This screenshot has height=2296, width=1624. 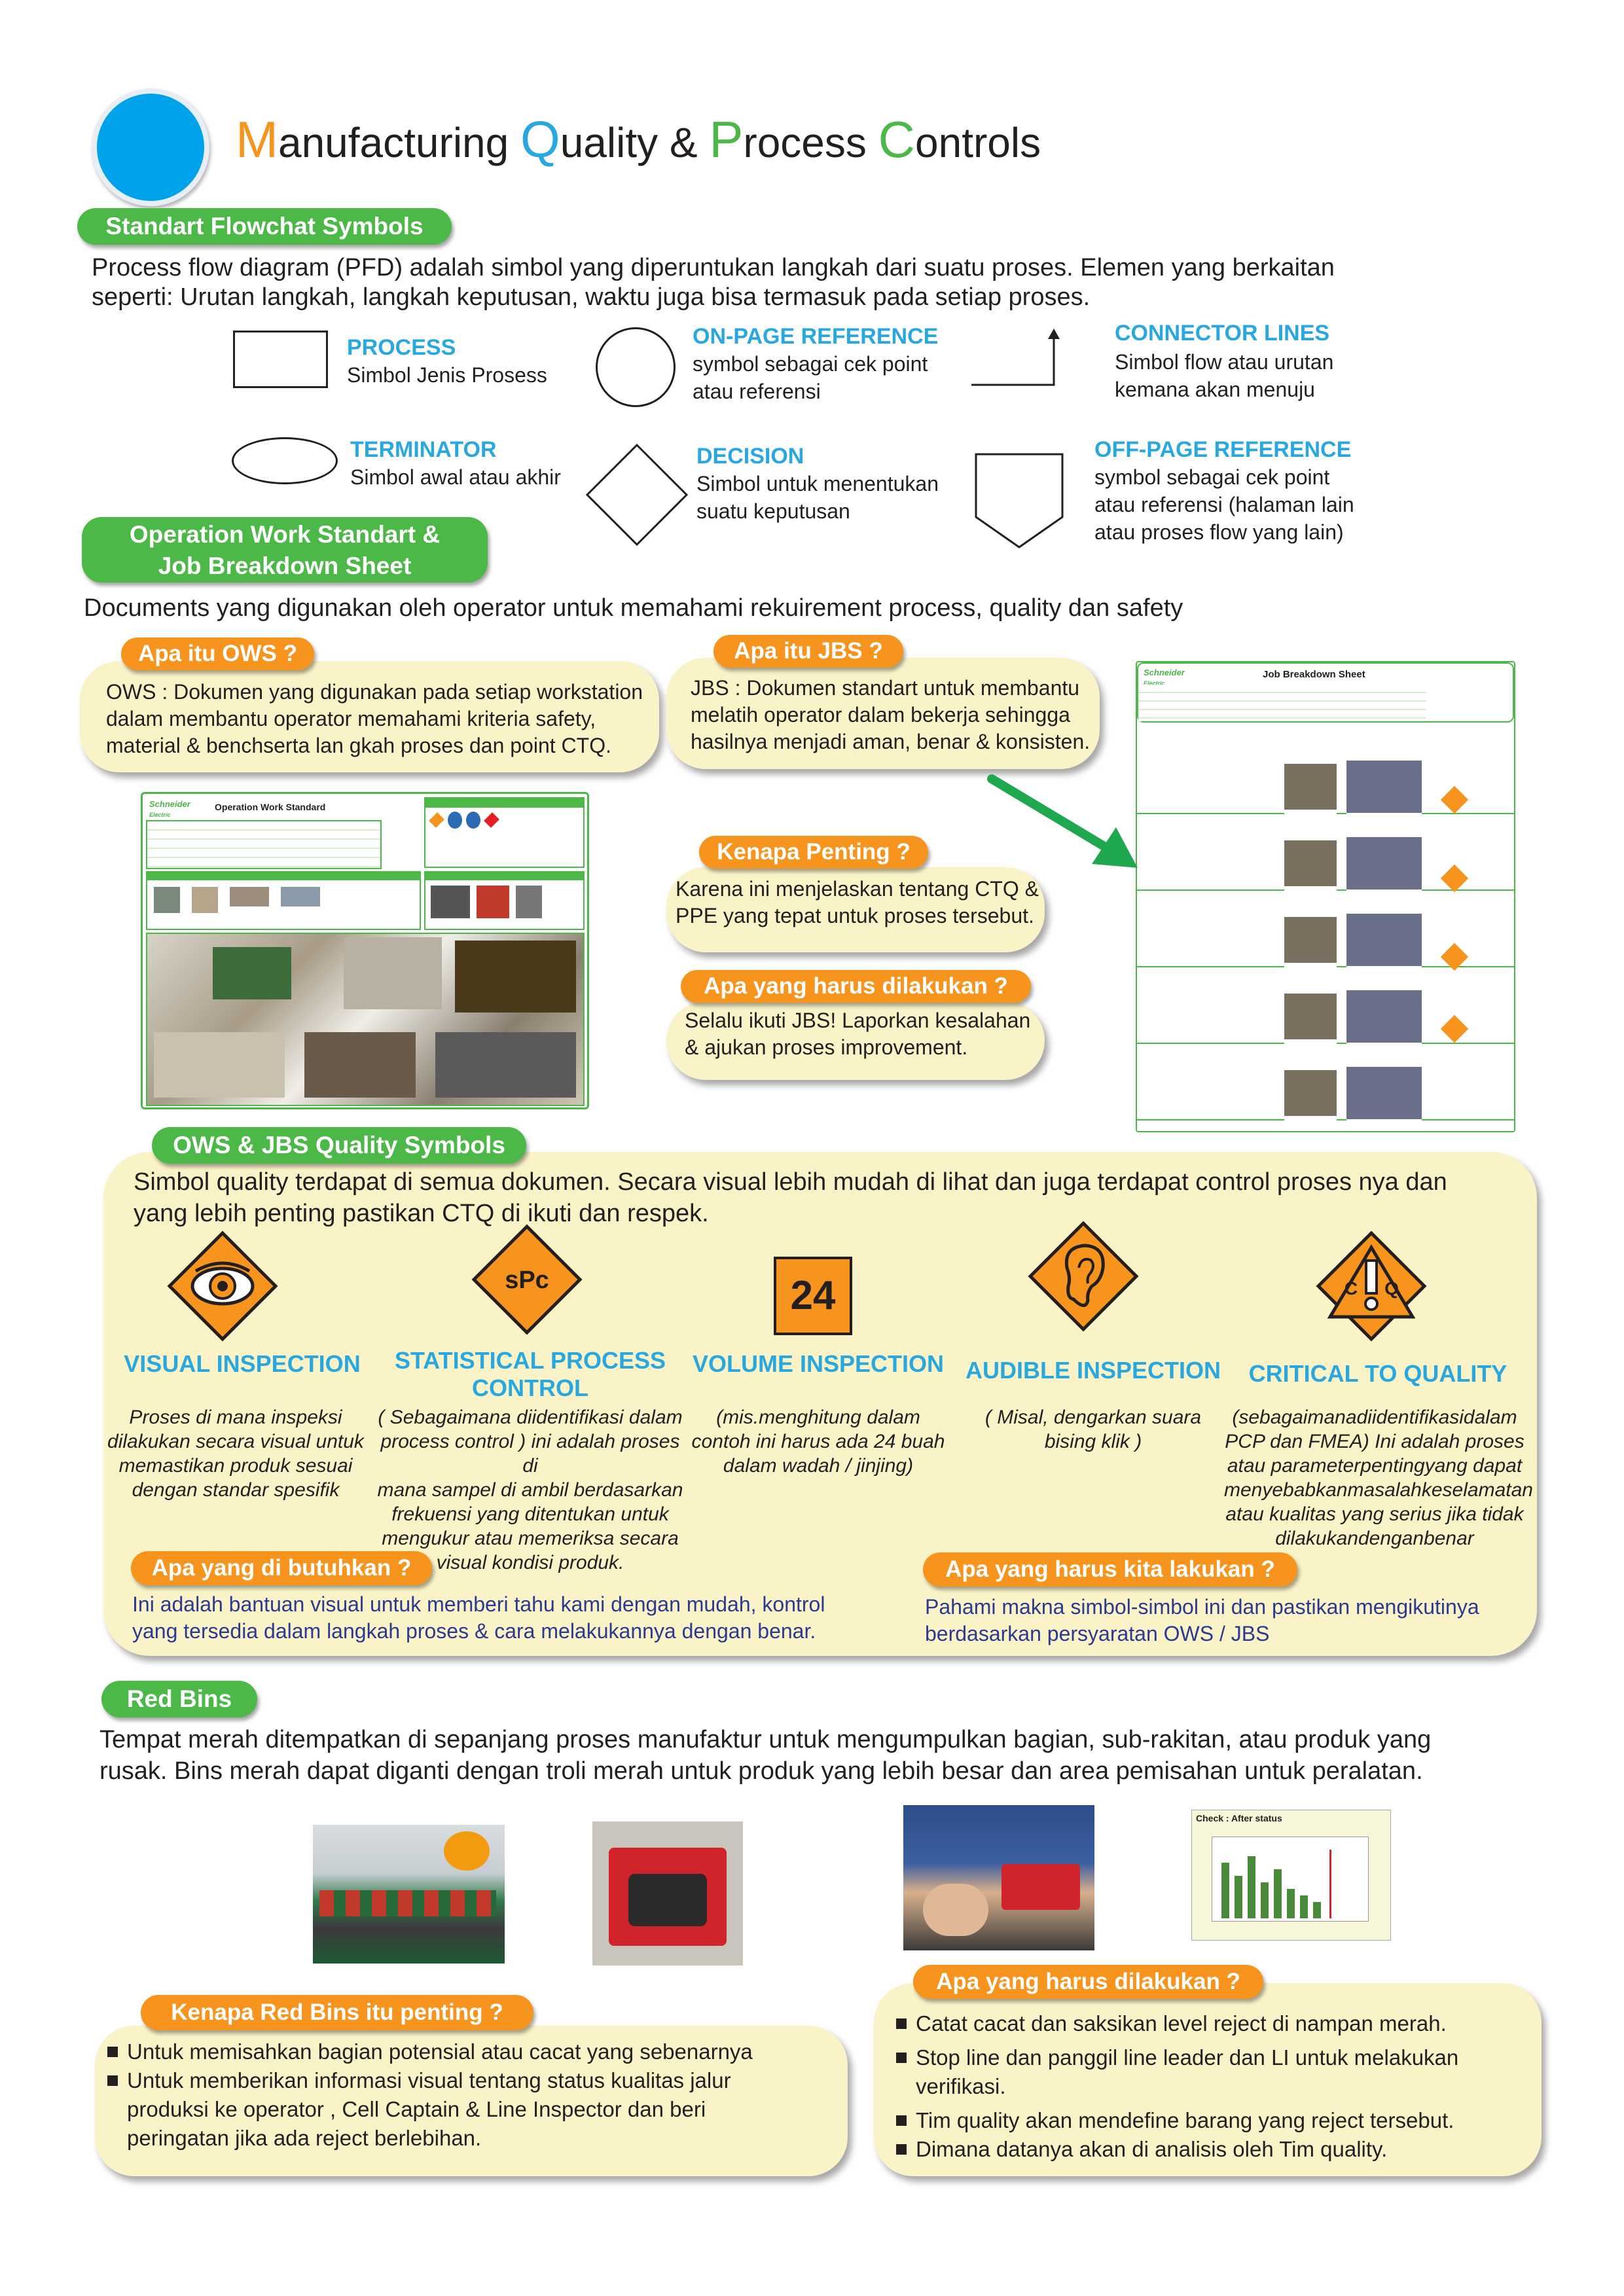 I want to click on quality-desc-audible: ( Misal, dengarkan suara bising klik ), so click(x=1093, y=1429).